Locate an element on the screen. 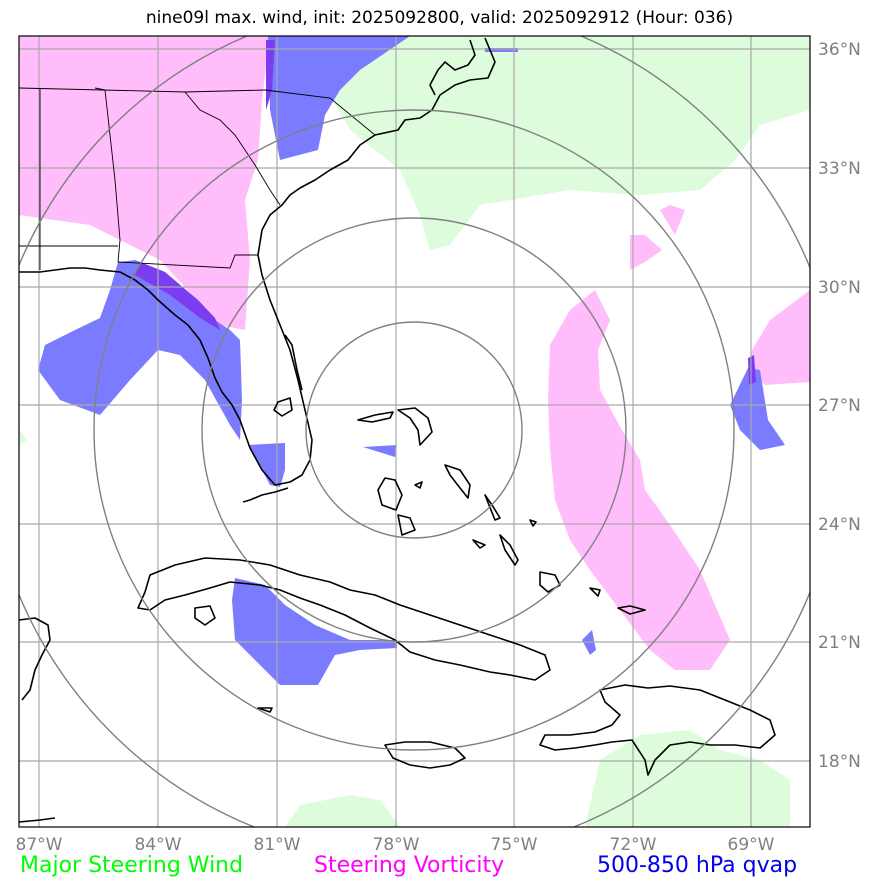 This screenshot has height=891, width=879. longitude-labels: 87°W 84°W 81°W 78°W 75°W 72°W 69°W is located at coordinates (395, 845).